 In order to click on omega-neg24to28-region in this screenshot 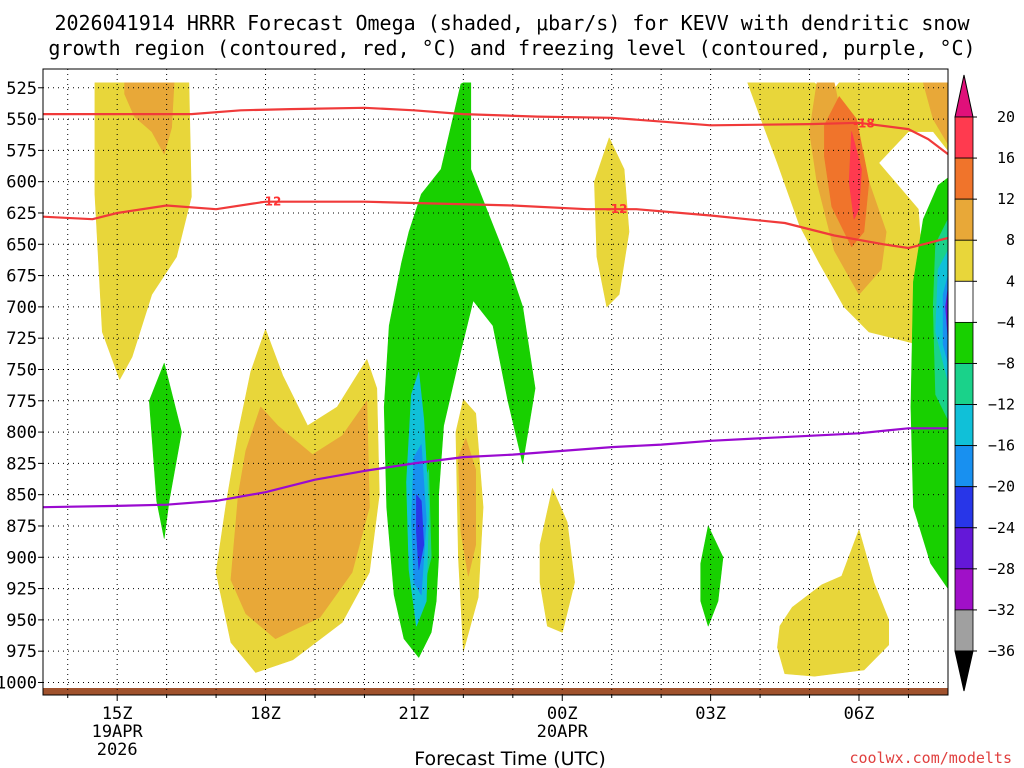, I will do `click(946, 313)`.